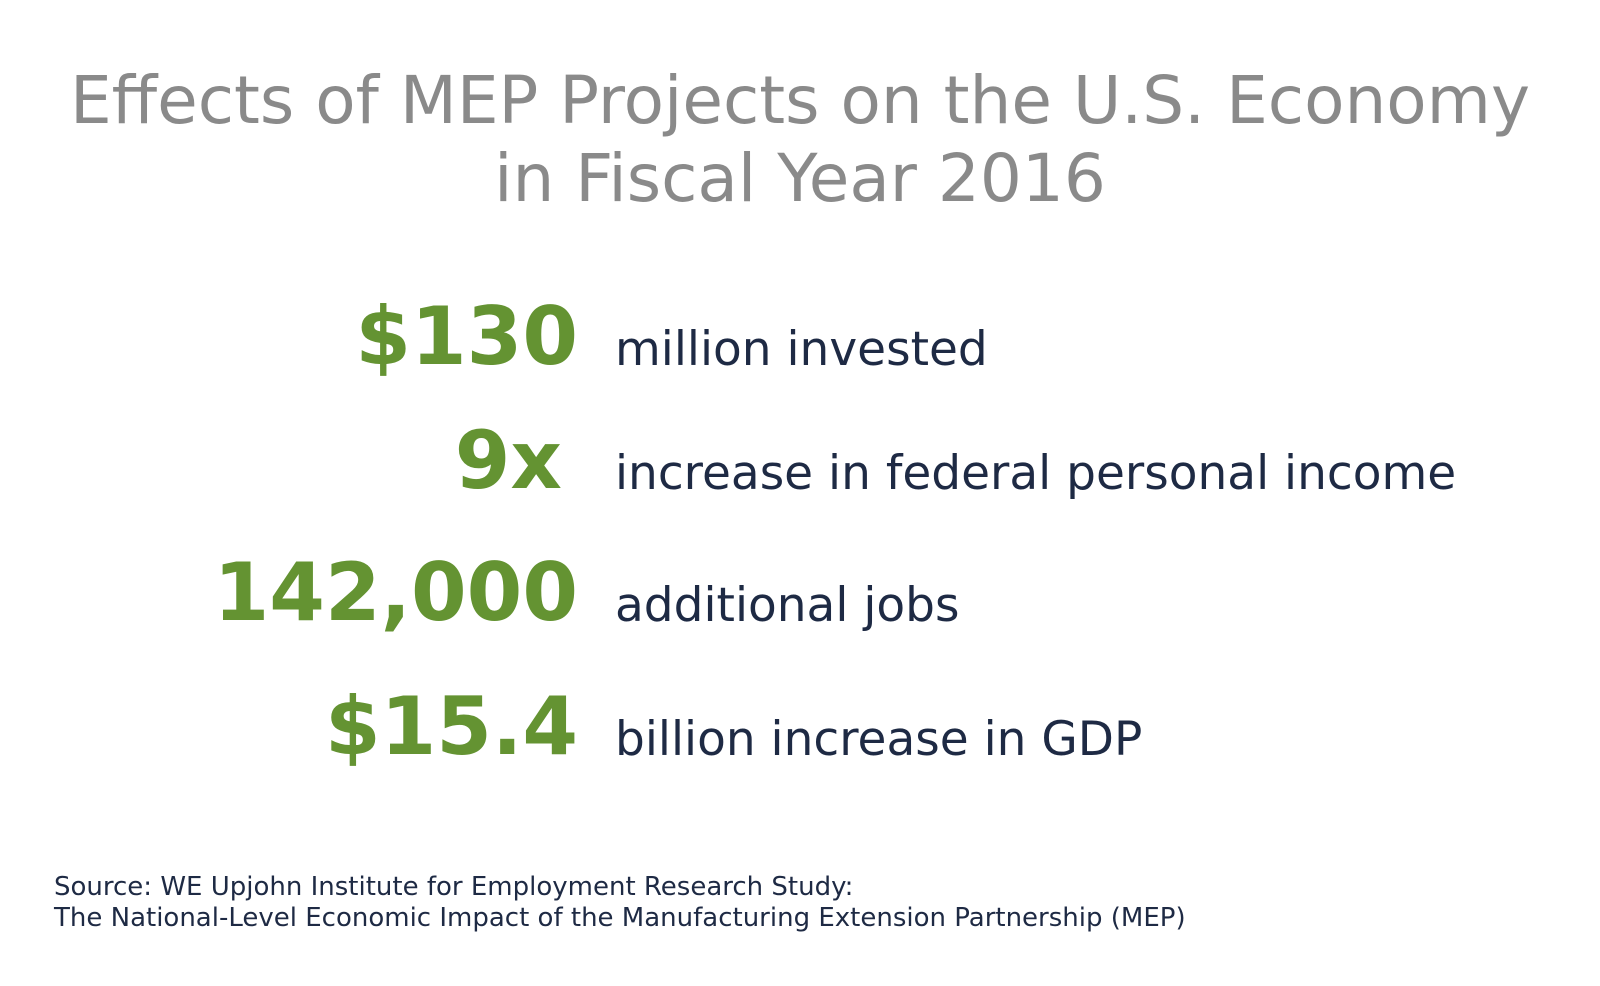 This screenshot has width=1600, height=986. I want to click on stat-investment-value: $130, so click(466, 336).